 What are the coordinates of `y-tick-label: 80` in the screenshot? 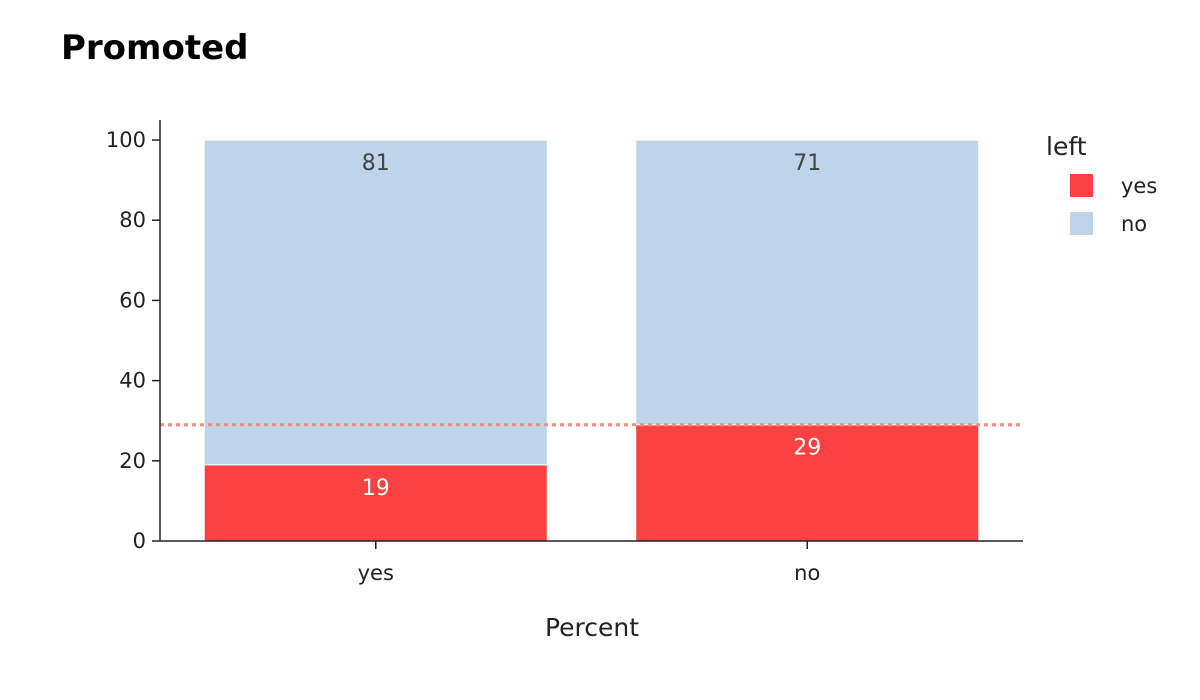 It's located at (132, 220).